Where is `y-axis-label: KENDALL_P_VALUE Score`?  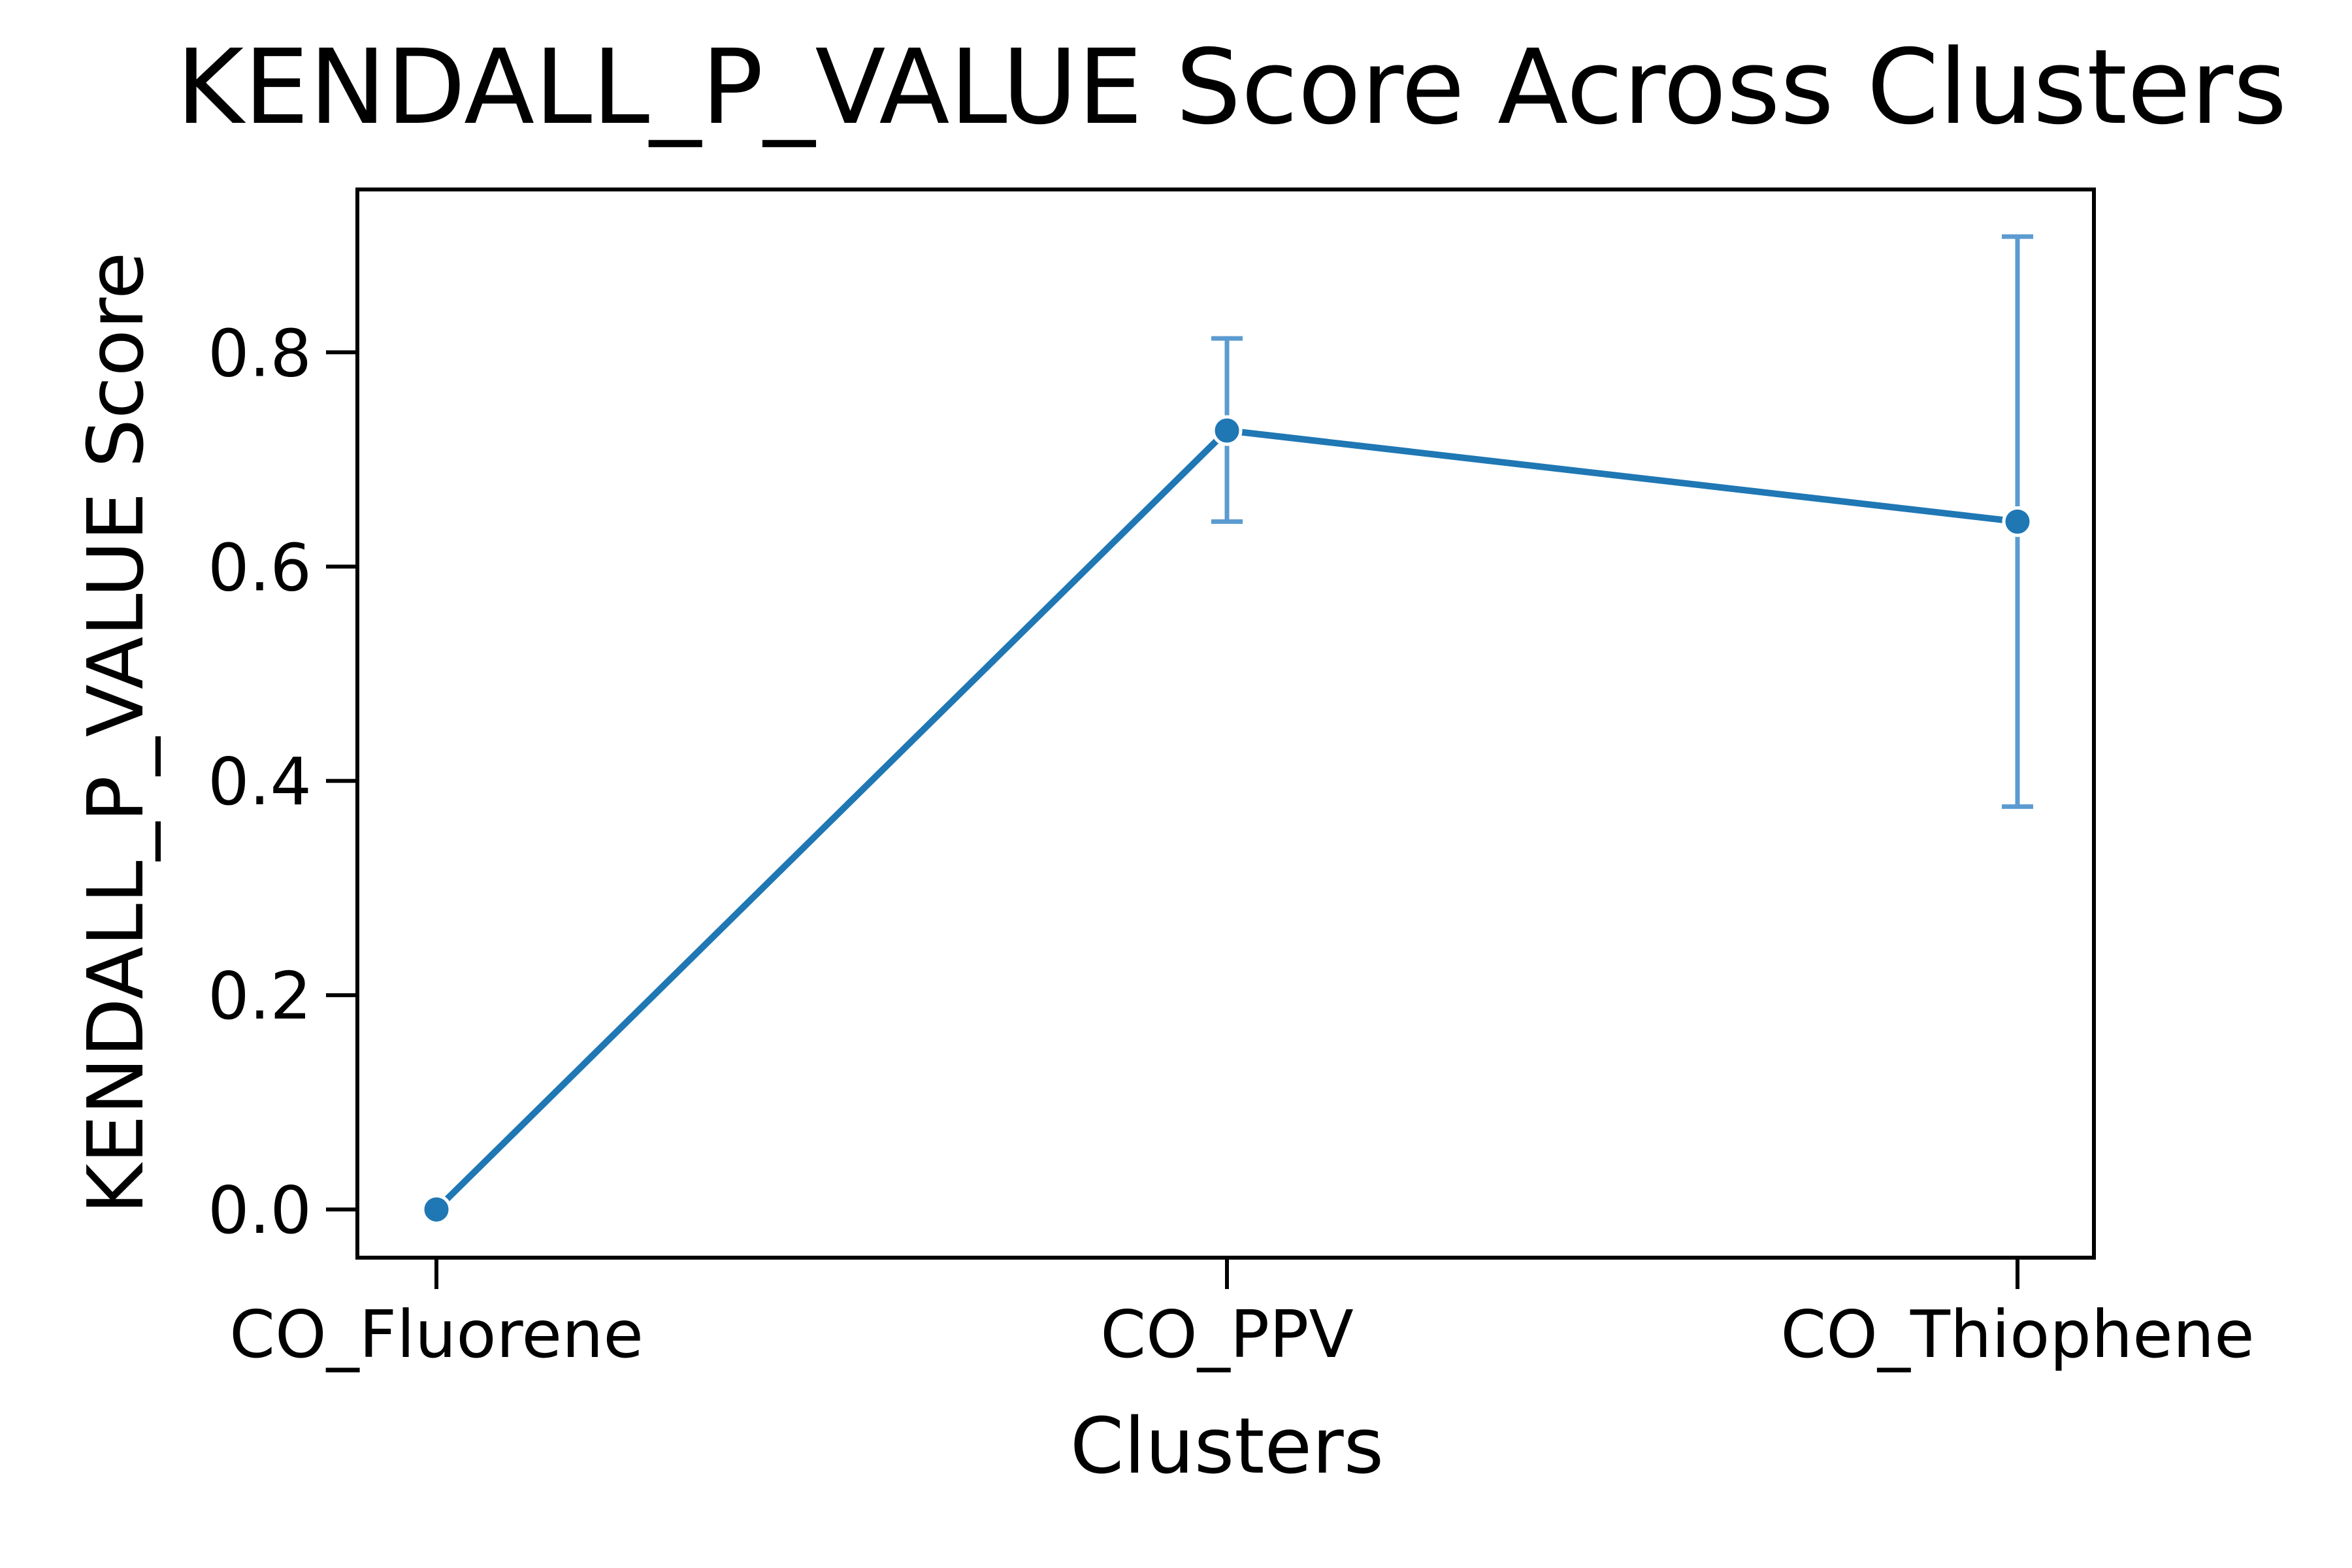 y-axis-label: KENDALL_P_VALUE Score is located at coordinates (116, 733).